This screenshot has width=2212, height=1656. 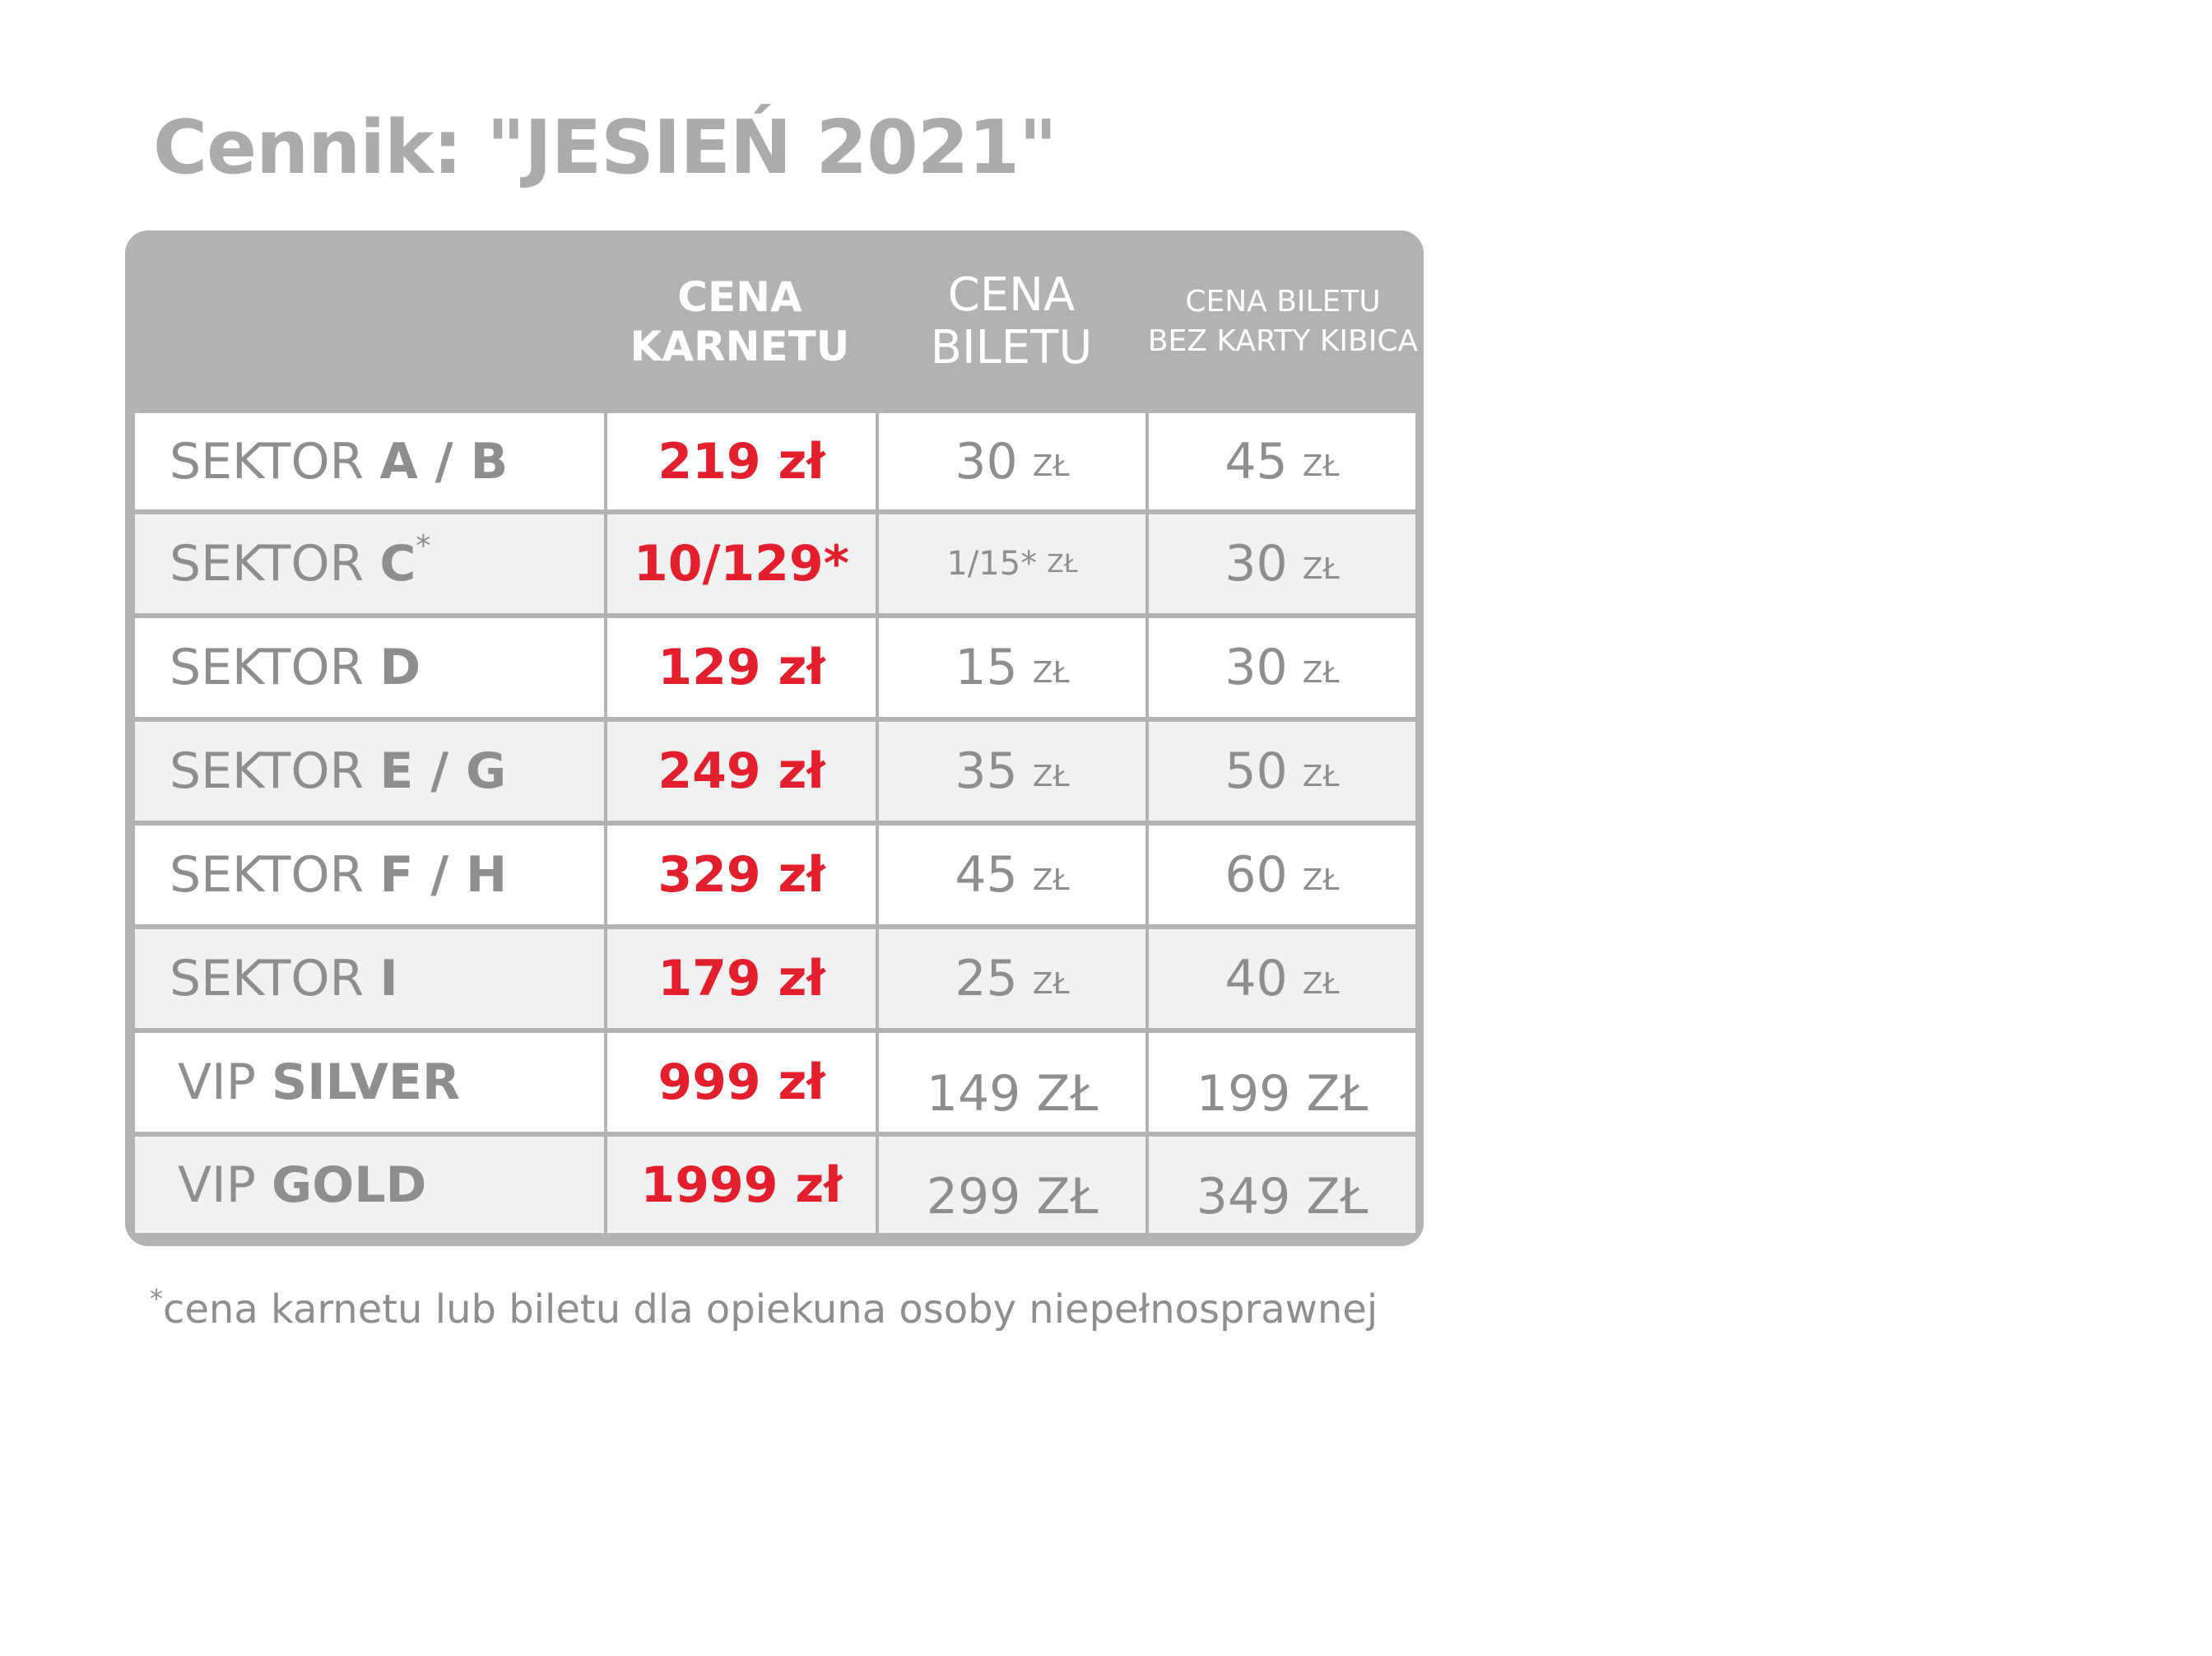 I want to click on ticket-price: 45 ZŁ, so click(x=1012, y=875).